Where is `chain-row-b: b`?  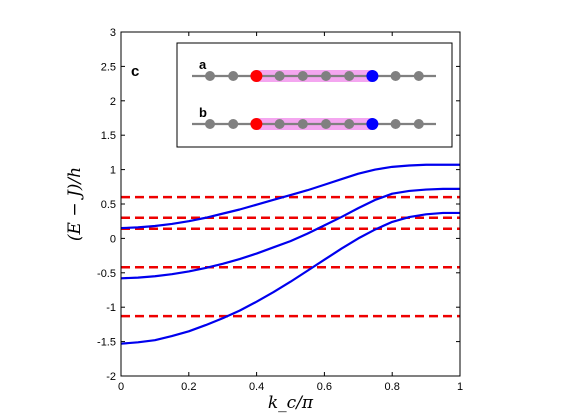 chain-row-b: b is located at coordinates (314, 117).